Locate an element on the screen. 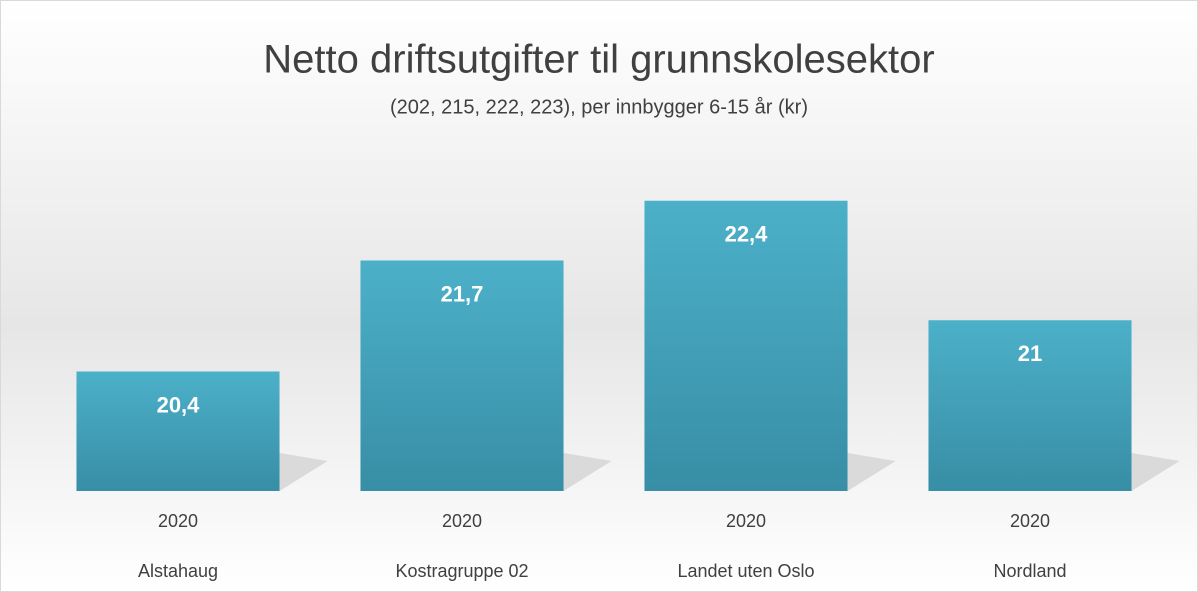 The width and height of the screenshot is (1198, 592). x-category-label: Kostragruppe 02 is located at coordinates (461, 571).